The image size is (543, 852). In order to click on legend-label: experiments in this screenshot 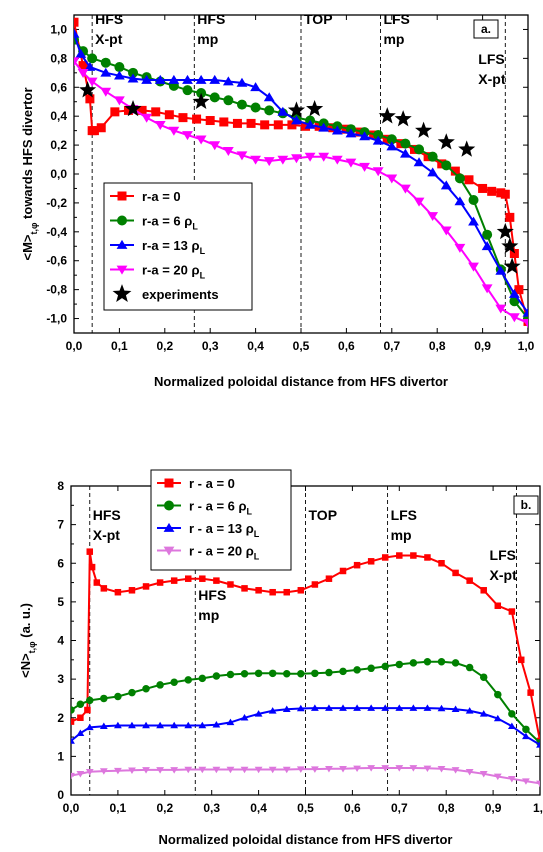, I will do `click(180, 294)`.